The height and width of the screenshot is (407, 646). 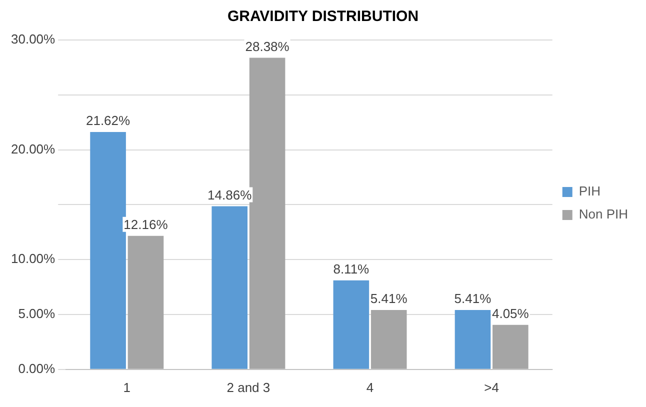 I want to click on data-label: 14.86%, so click(x=230, y=194).